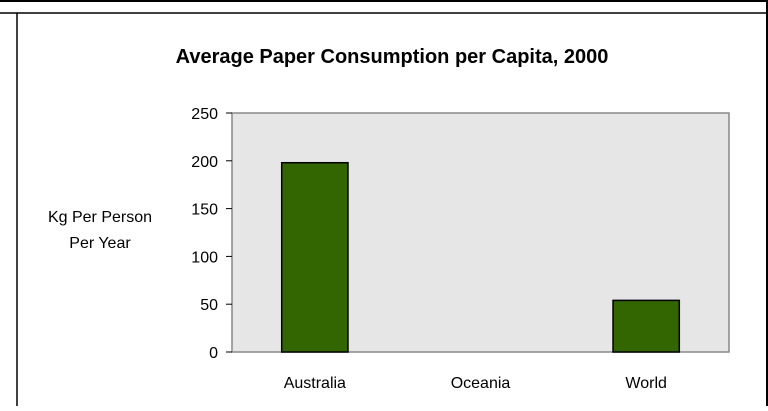 The height and width of the screenshot is (411, 768). Describe the element at coordinates (204, 114) in the screenshot. I see `y-tick-label: 250` at that location.